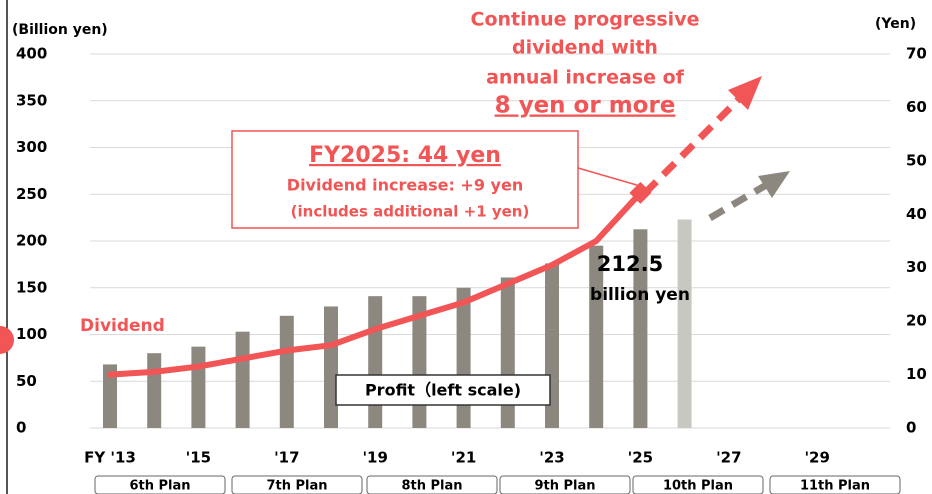 This screenshot has height=494, width=932. Describe the element at coordinates (198, 458) in the screenshot. I see `x-tick-label: '15` at that location.